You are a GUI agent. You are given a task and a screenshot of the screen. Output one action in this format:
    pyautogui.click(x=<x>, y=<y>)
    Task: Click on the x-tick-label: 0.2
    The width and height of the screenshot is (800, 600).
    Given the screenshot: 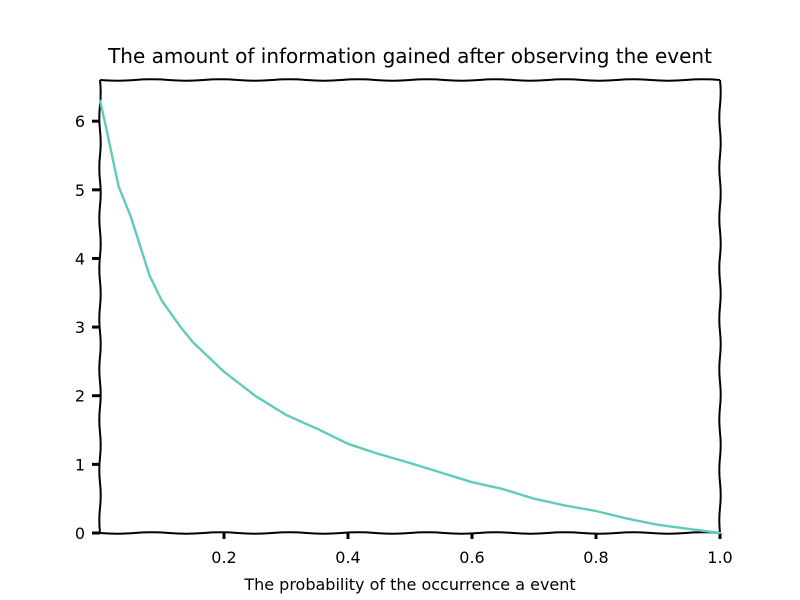 What is the action you would take?
    pyautogui.click(x=223, y=557)
    